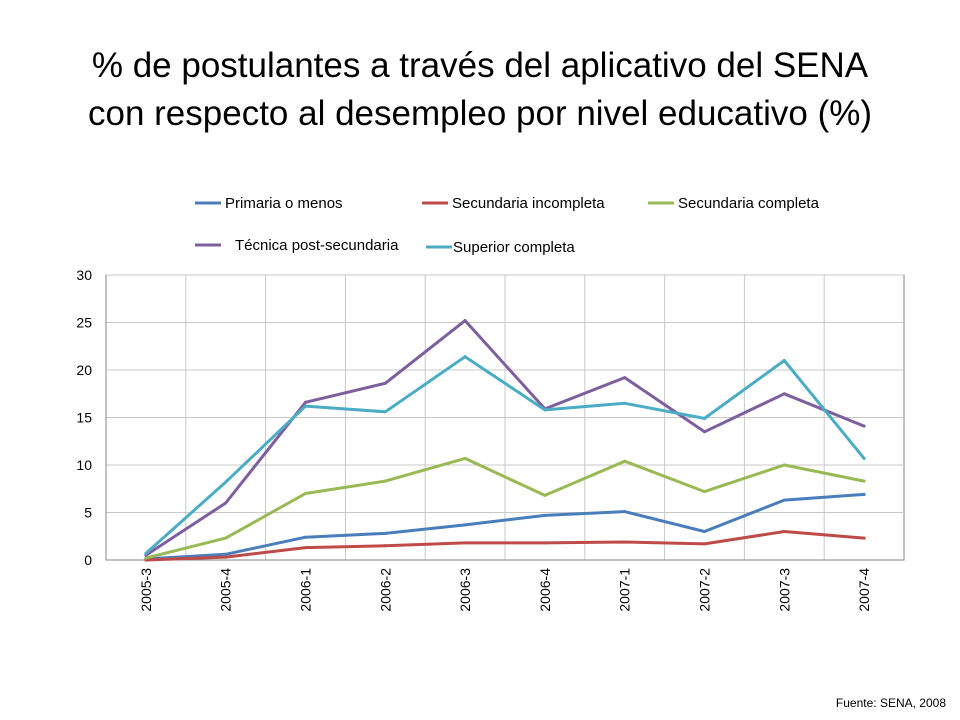  Describe the element at coordinates (784, 590) in the screenshot. I see `x-tick-label: 2007-3` at that location.